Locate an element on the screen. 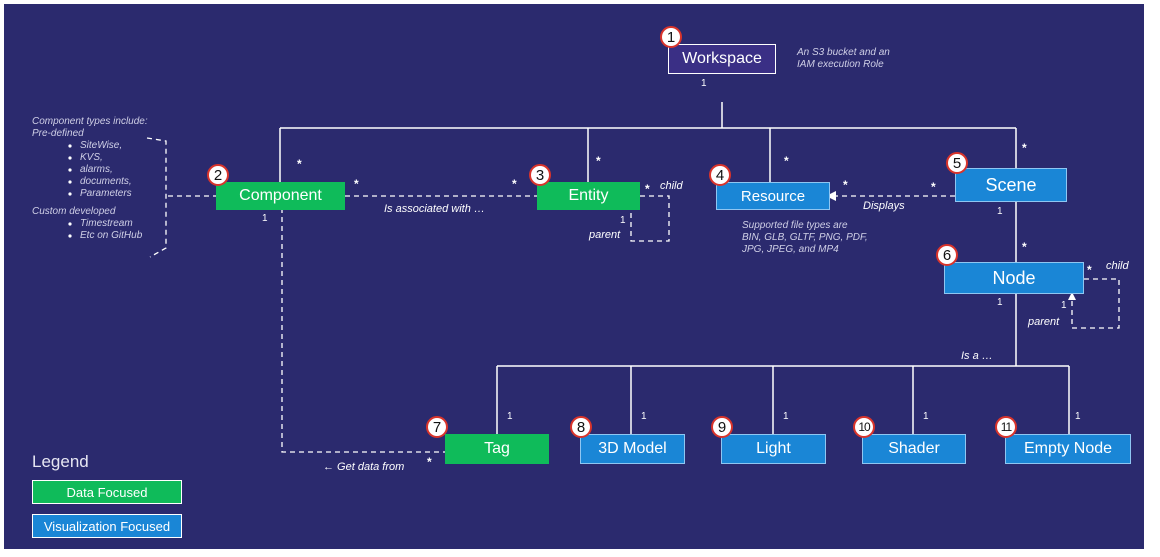 Image resolution: width=1160 pixels, height=557 pixels. shader-box: Shader is located at coordinates (914, 449).